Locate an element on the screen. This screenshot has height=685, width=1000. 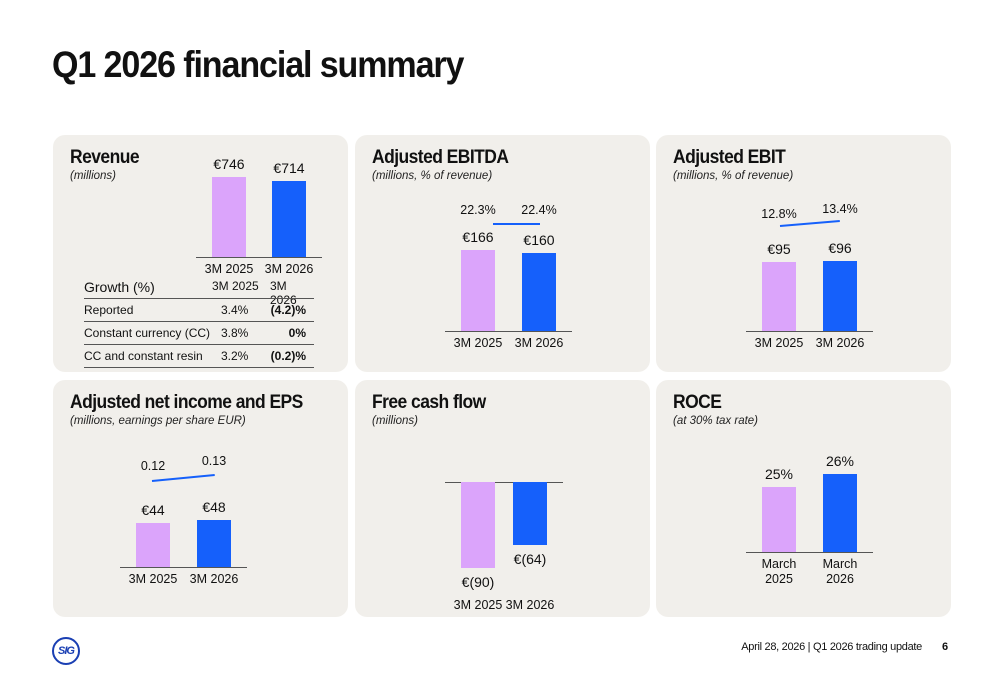
margin-label: 13.4% is located at coordinates (840, 209).